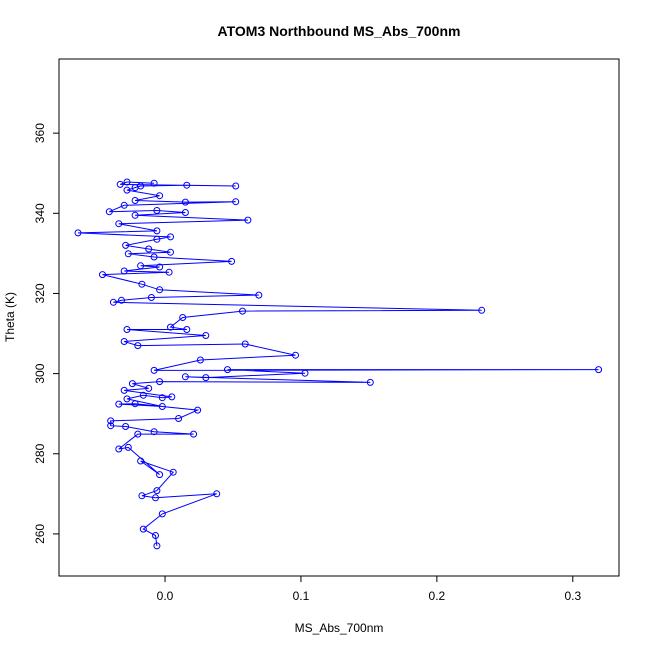  Describe the element at coordinates (339, 628) in the screenshot. I see `x-axis-label: MS_Abs_700nm` at that location.